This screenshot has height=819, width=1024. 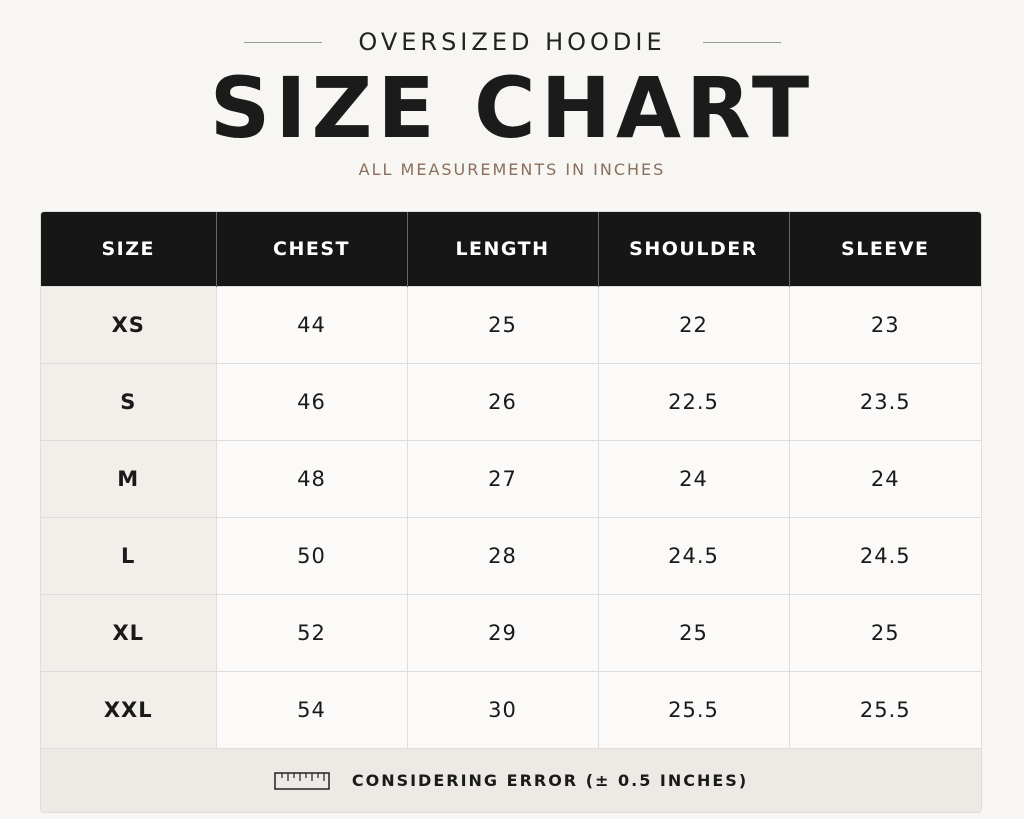 I want to click on size-label: S, so click(x=128, y=402).